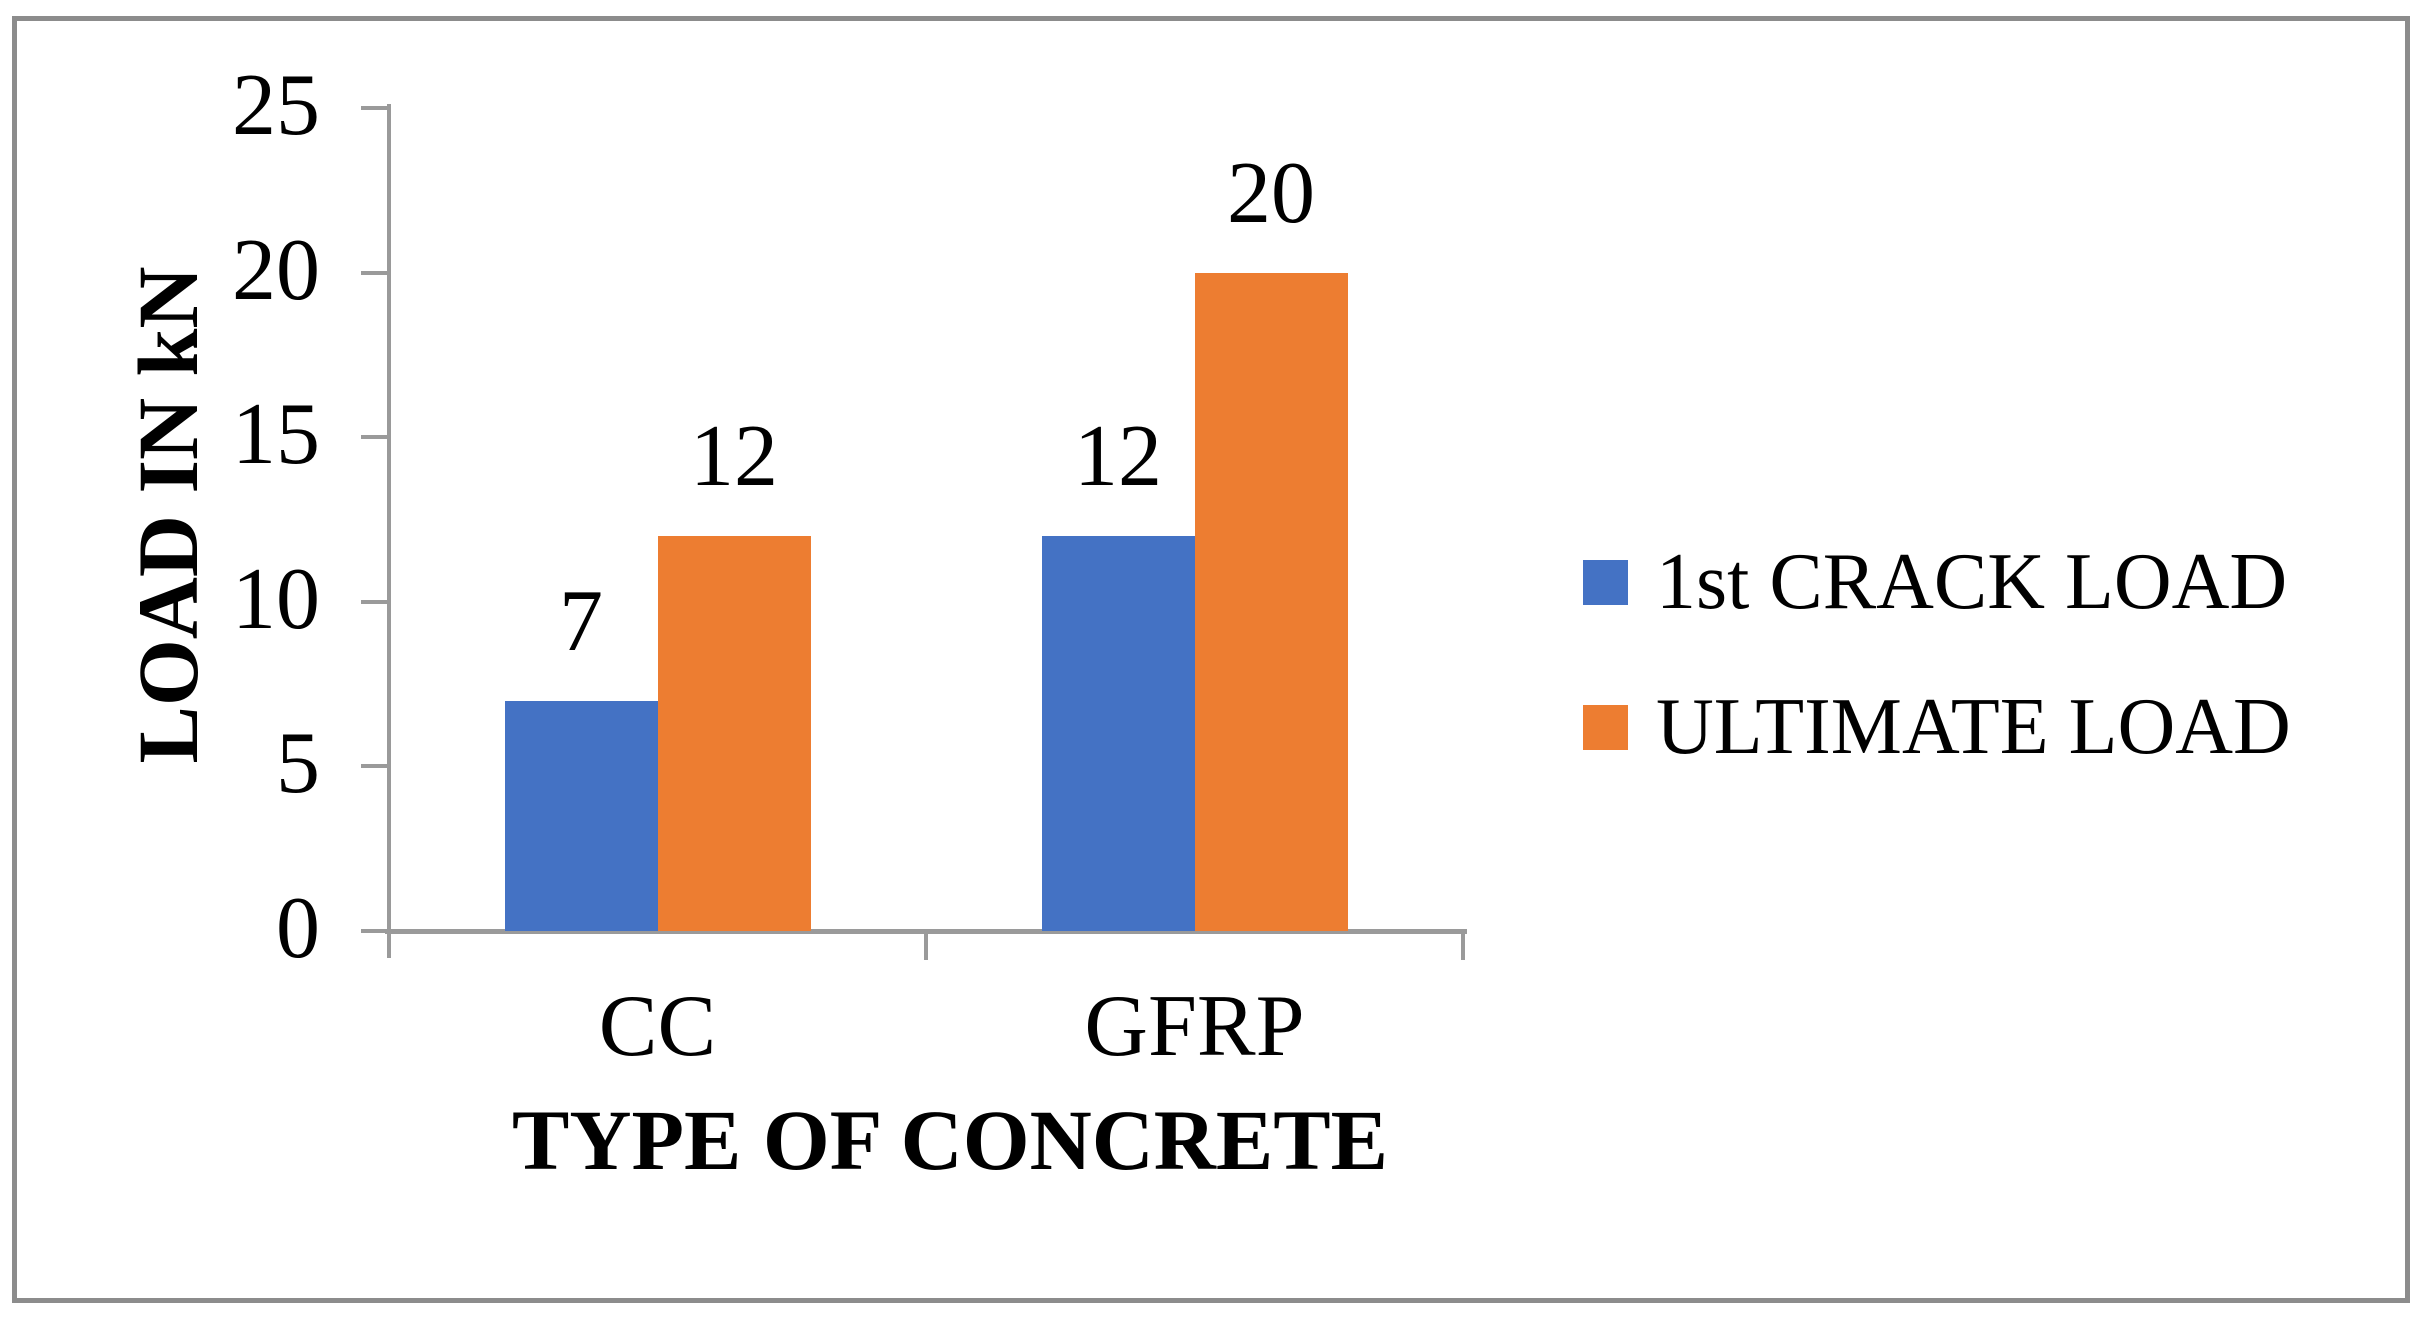 The image size is (2424, 1318). What do you see at coordinates (168, 515) in the screenshot?
I see `y-axis-title: LOAD IN kN` at bounding box center [168, 515].